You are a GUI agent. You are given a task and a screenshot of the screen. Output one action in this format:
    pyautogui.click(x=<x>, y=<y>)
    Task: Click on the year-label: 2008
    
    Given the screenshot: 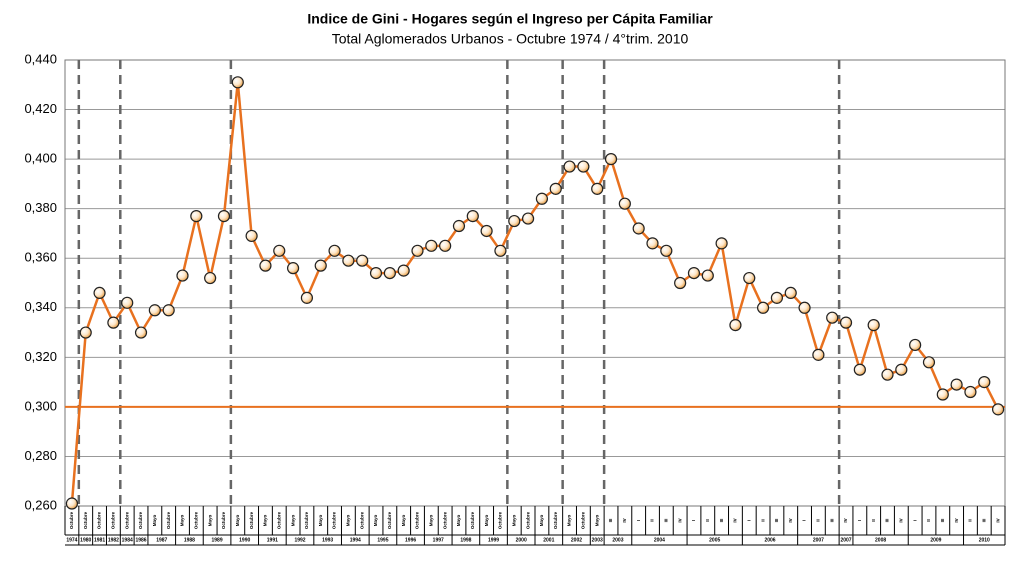 What is the action you would take?
    pyautogui.click(x=880, y=540)
    